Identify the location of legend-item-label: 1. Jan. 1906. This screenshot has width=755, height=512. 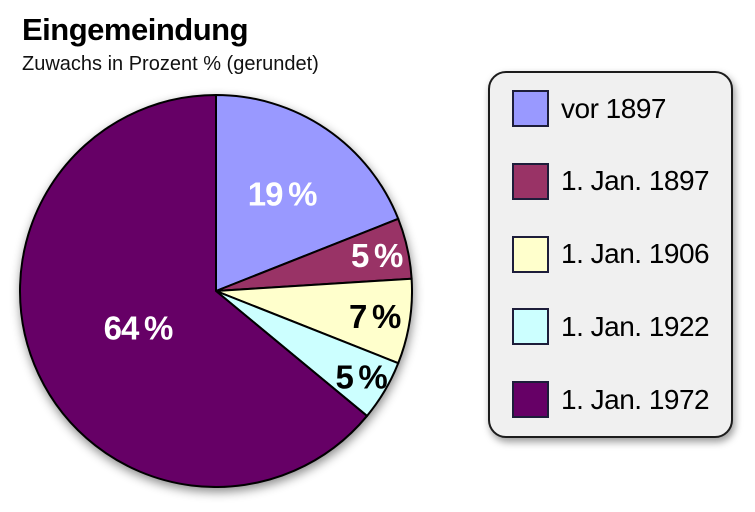
(635, 253).